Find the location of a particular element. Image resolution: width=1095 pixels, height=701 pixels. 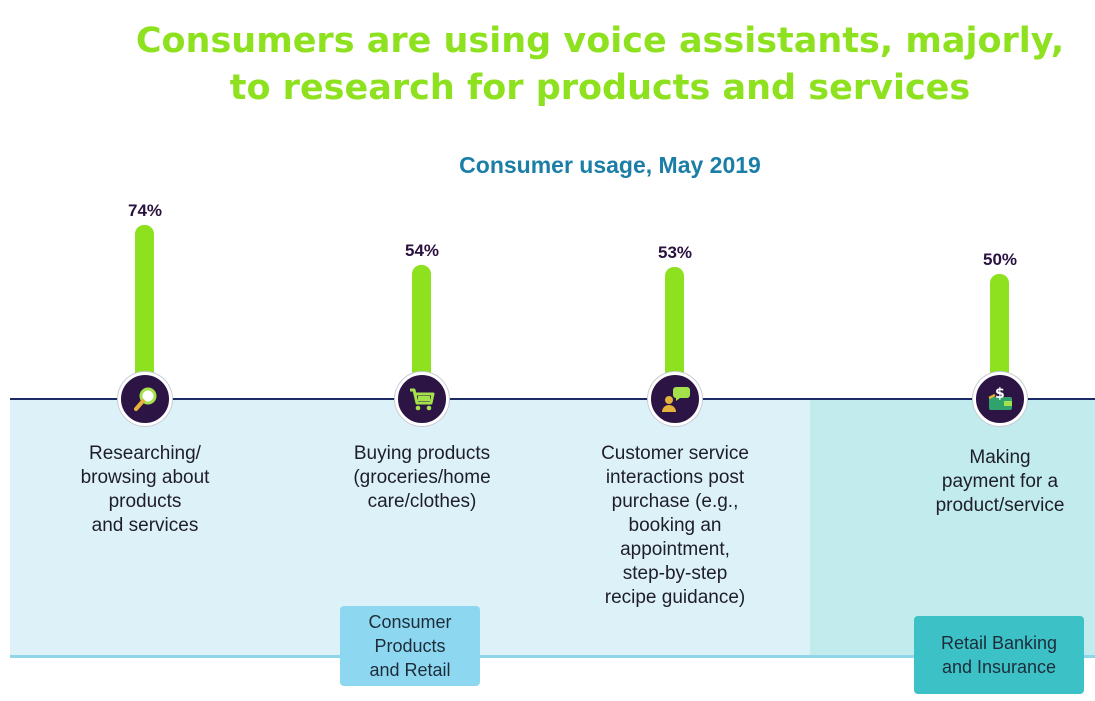

industry-line: and Insurance is located at coordinates (999, 667).